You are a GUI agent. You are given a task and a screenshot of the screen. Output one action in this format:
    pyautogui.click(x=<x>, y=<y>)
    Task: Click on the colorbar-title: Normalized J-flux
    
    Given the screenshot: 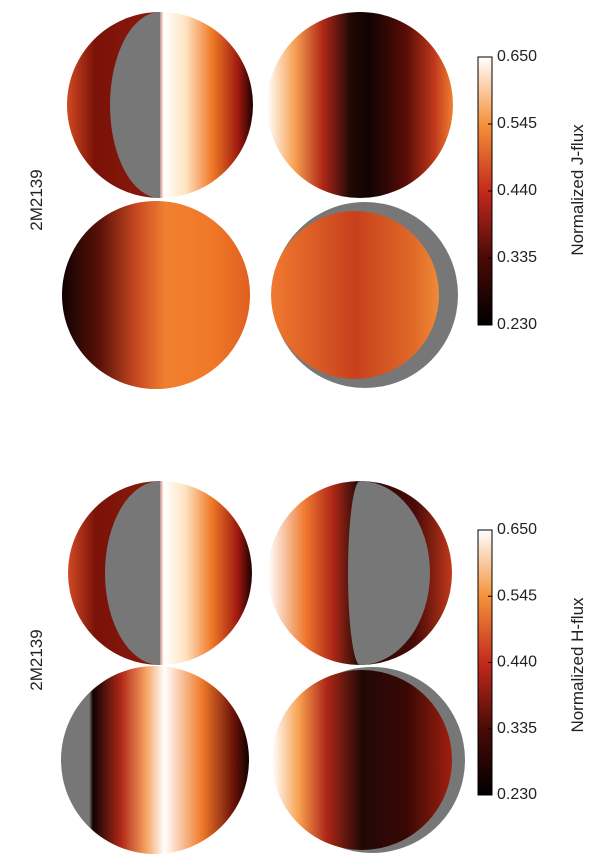 What is the action you would take?
    pyautogui.click(x=577, y=190)
    